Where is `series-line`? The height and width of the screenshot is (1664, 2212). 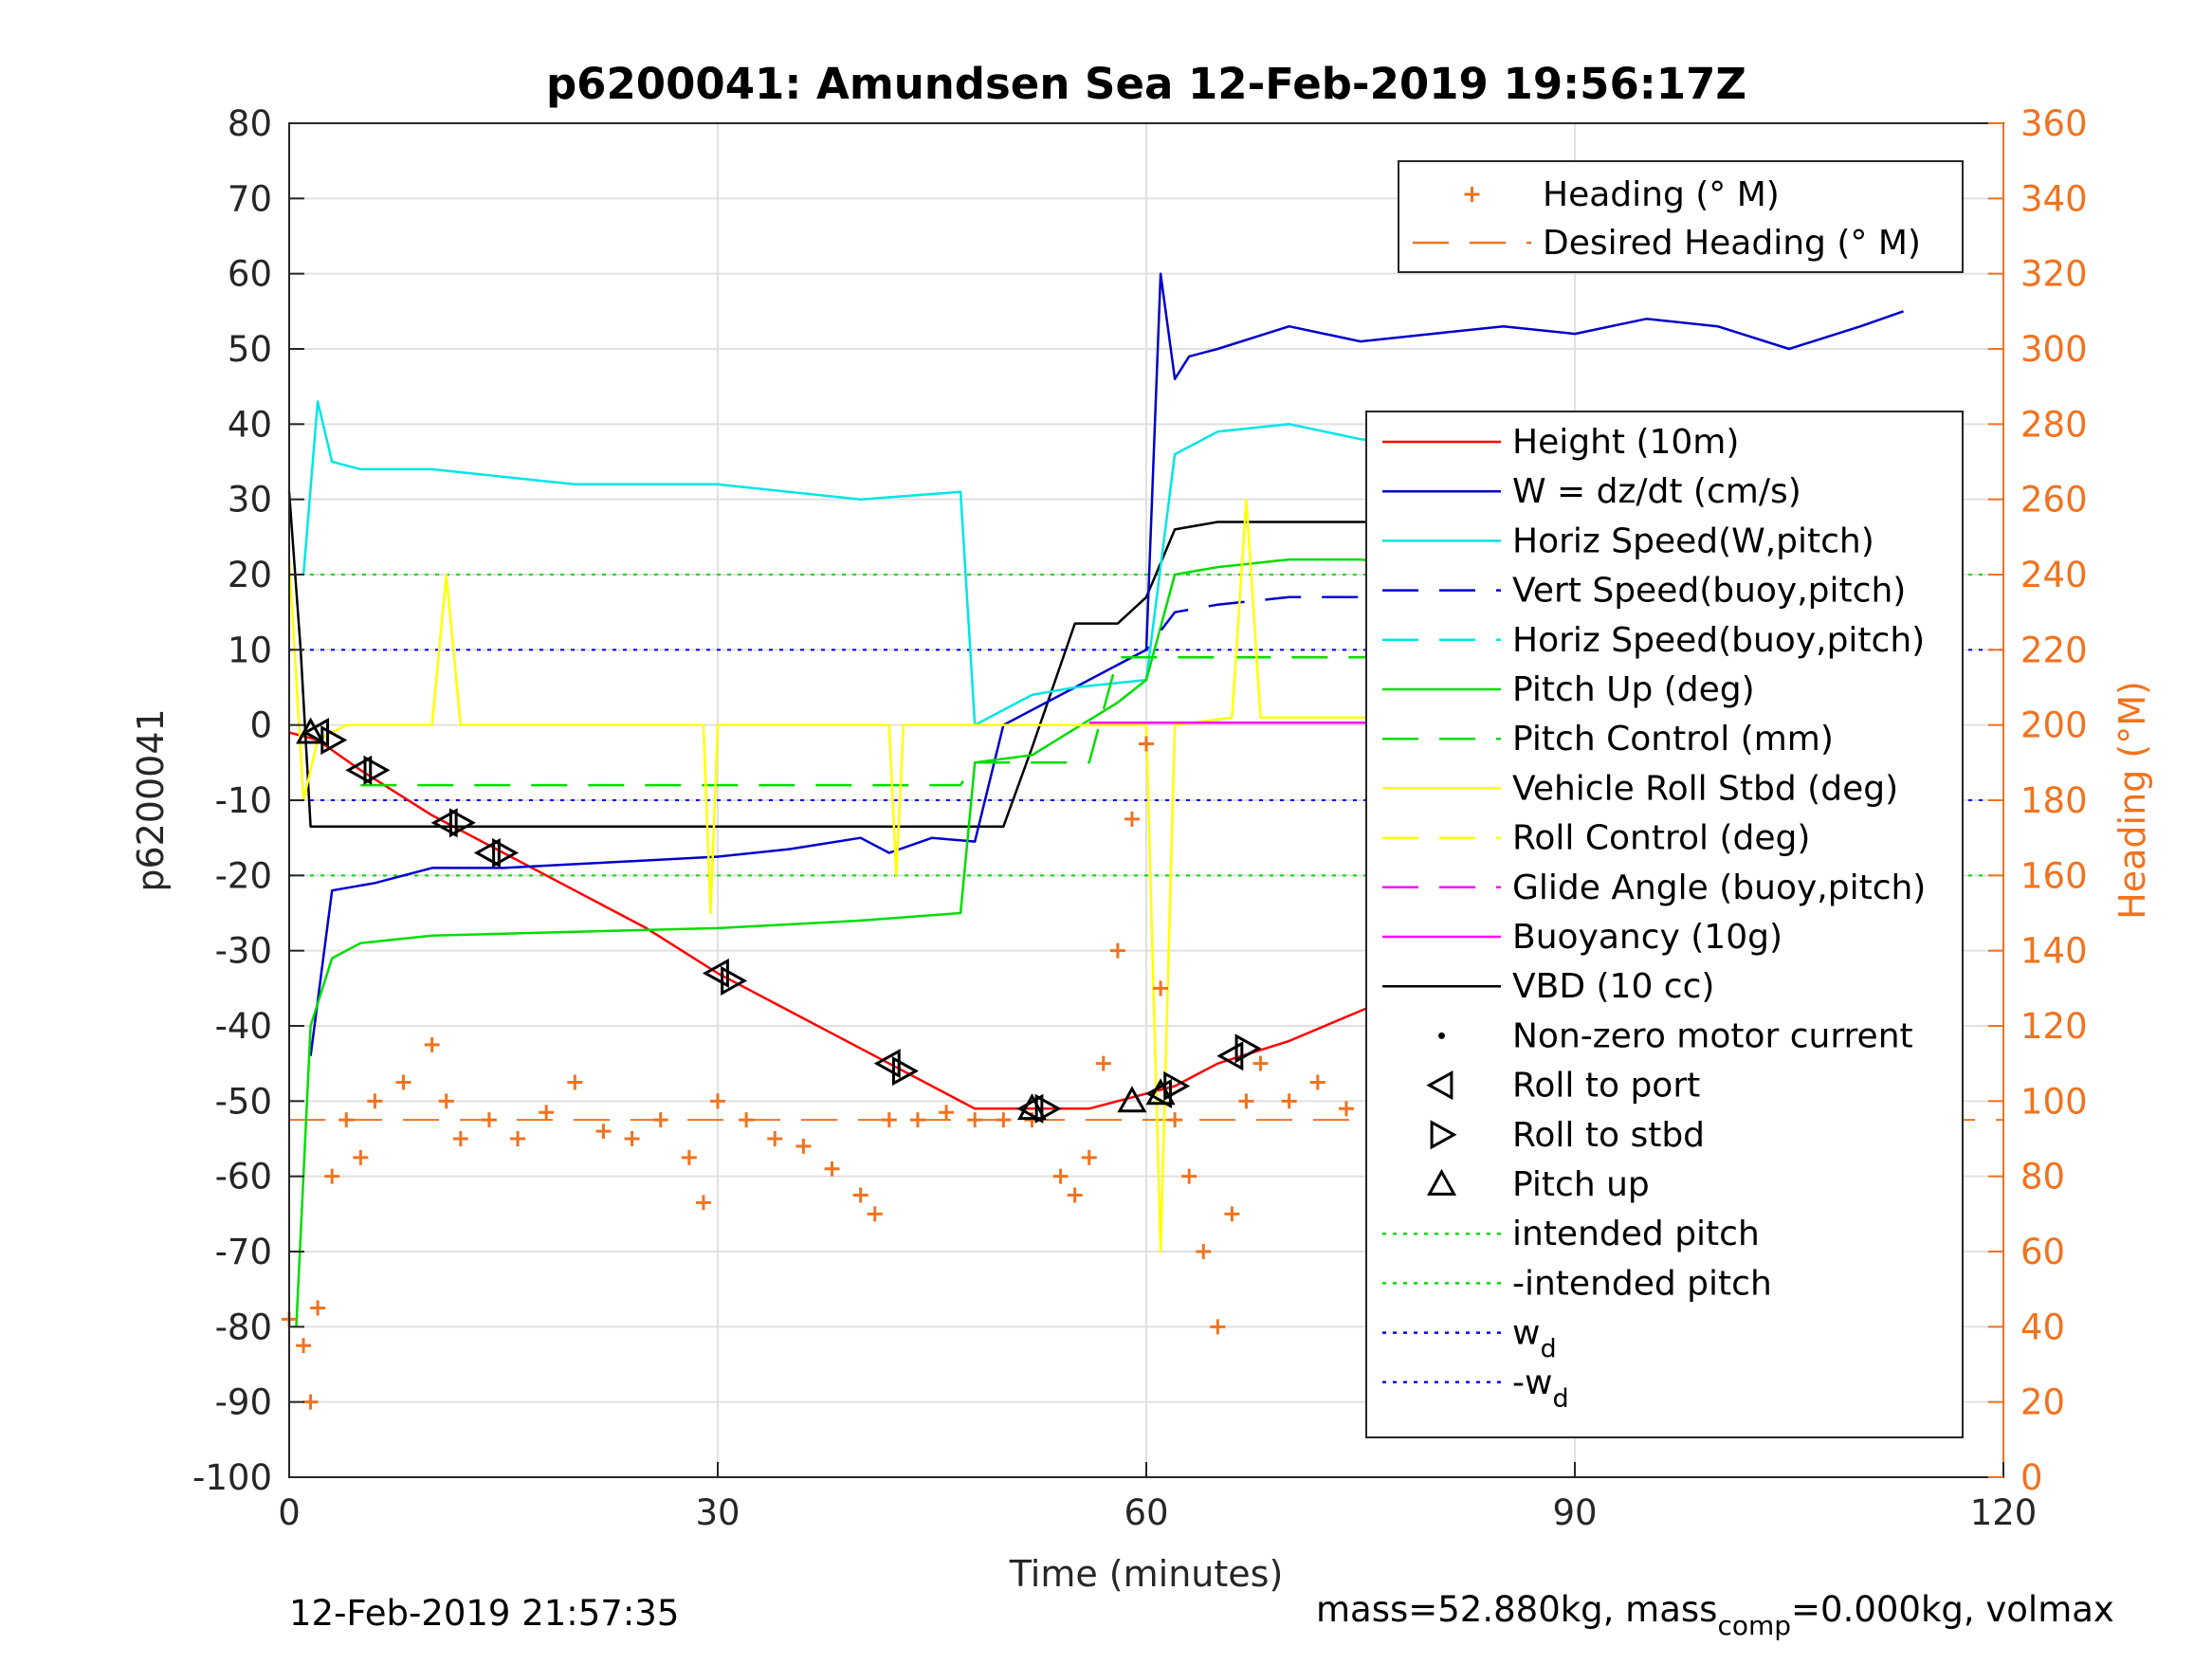
series-line is located at coordinates (1132, 721).